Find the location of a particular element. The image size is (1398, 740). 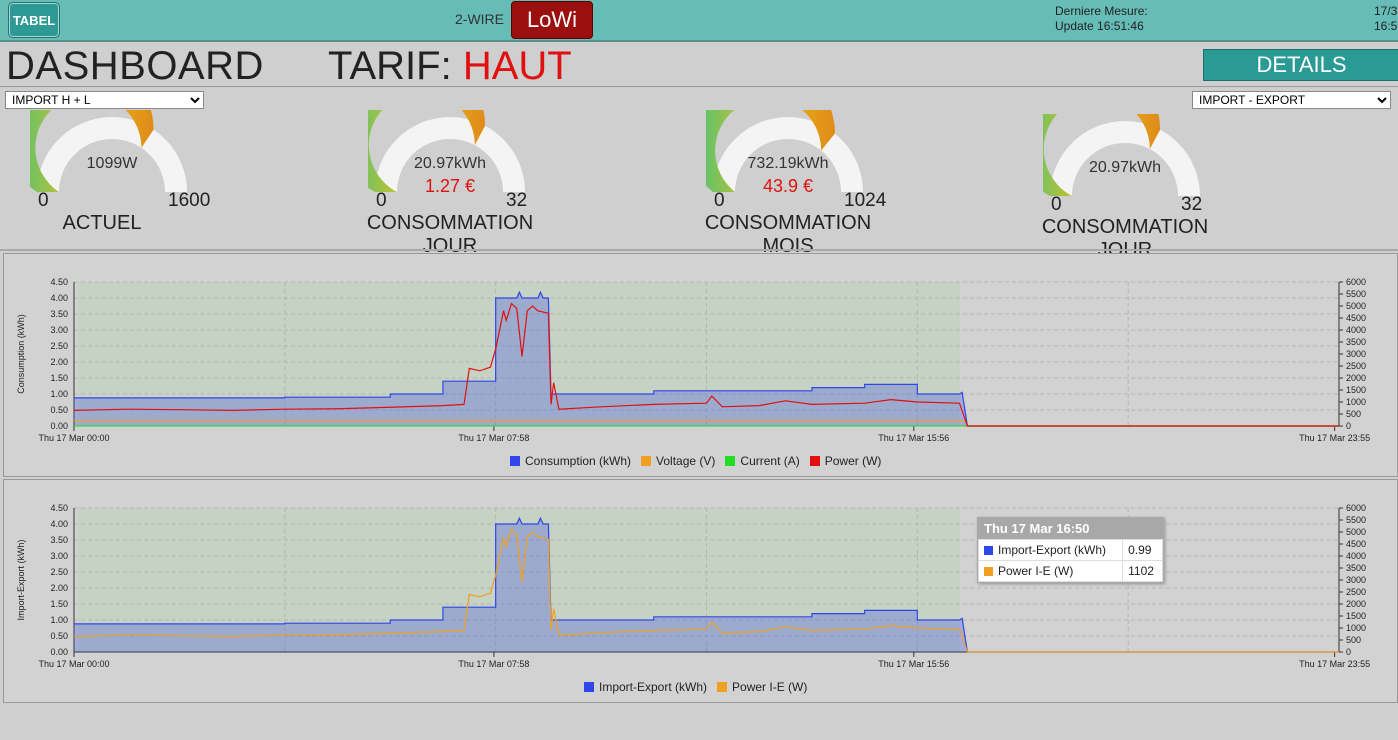

x-tick-label: Thu 17 Mar 15:56 is located at coordinates (913, 664).